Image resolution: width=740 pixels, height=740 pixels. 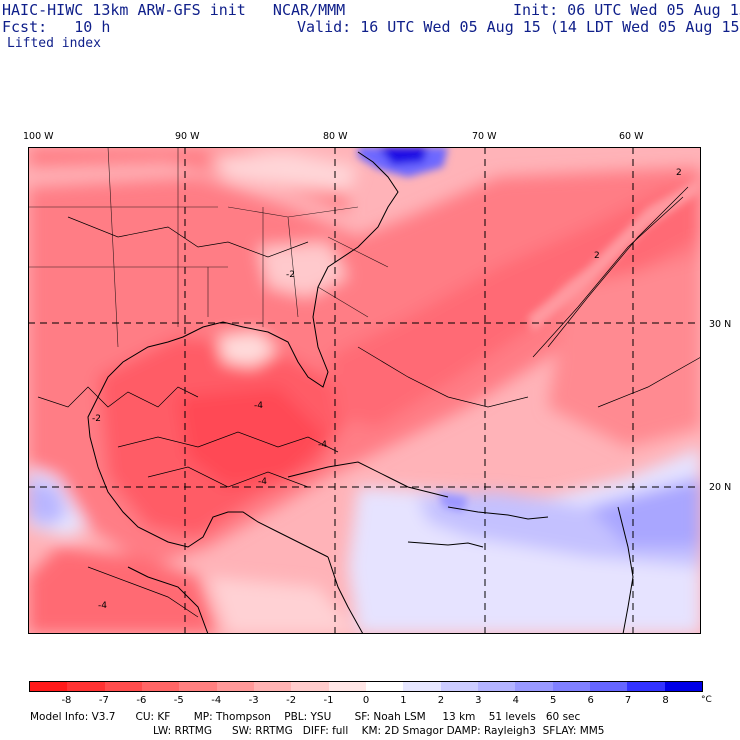 What do you see at coordinates (626, 10) in the screenshot?
I see `init-time: Init: 06 UTC Wed 05 Aug 15` at bounding box center [626, 10].